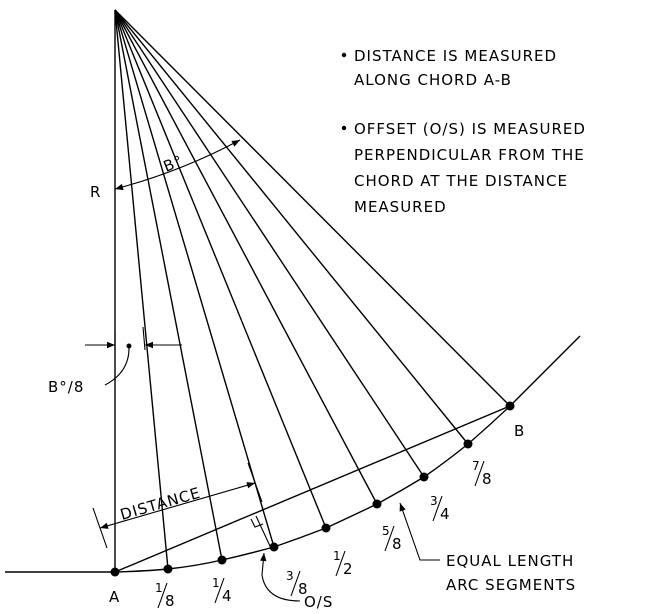  Describe the element at coordinates (470, 129) in the screenshot. I see `note-line: OFFSET (O/S) IS MEASURED` at that location.